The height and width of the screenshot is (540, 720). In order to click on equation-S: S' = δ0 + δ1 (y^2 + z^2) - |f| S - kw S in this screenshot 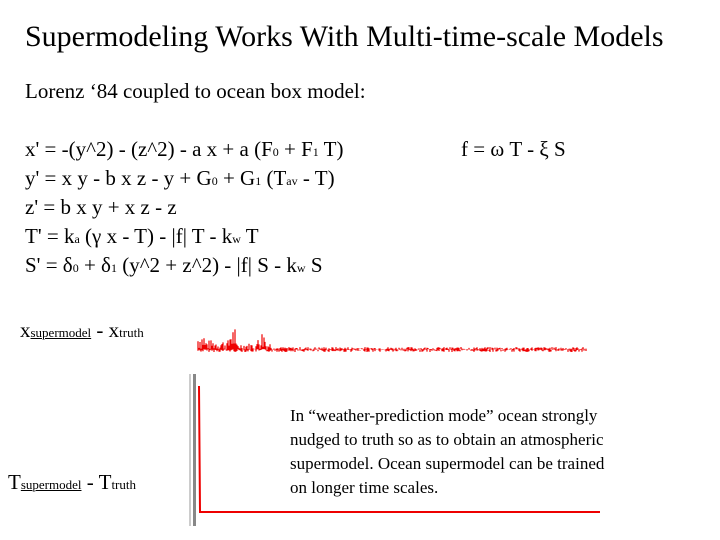, I will do `click(174, 265)`.